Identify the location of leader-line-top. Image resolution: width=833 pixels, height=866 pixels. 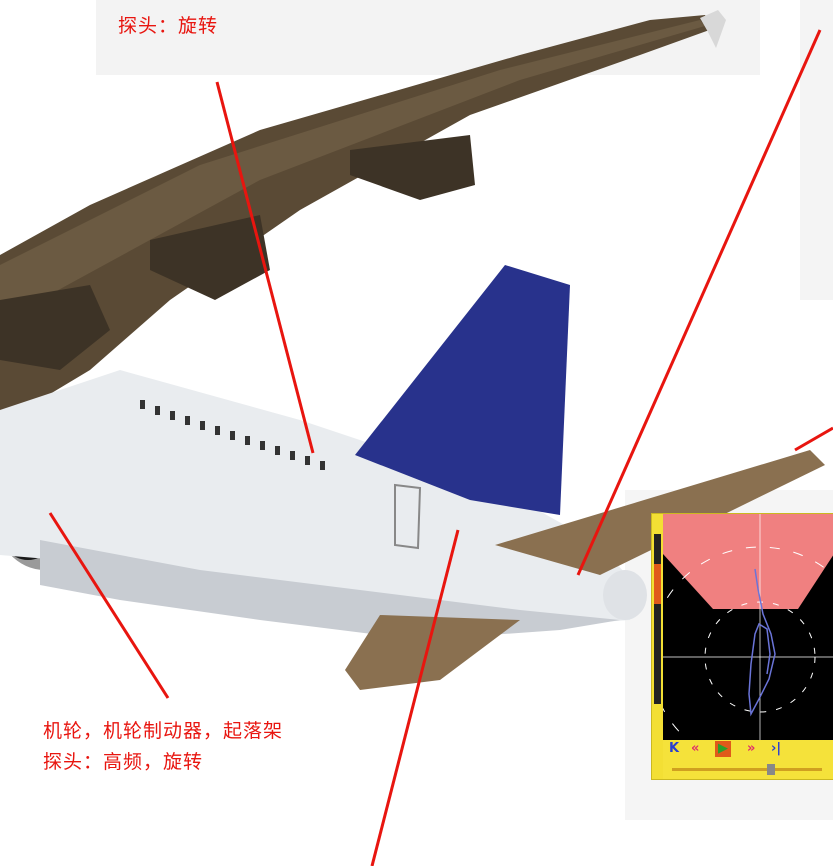
(265, 267).